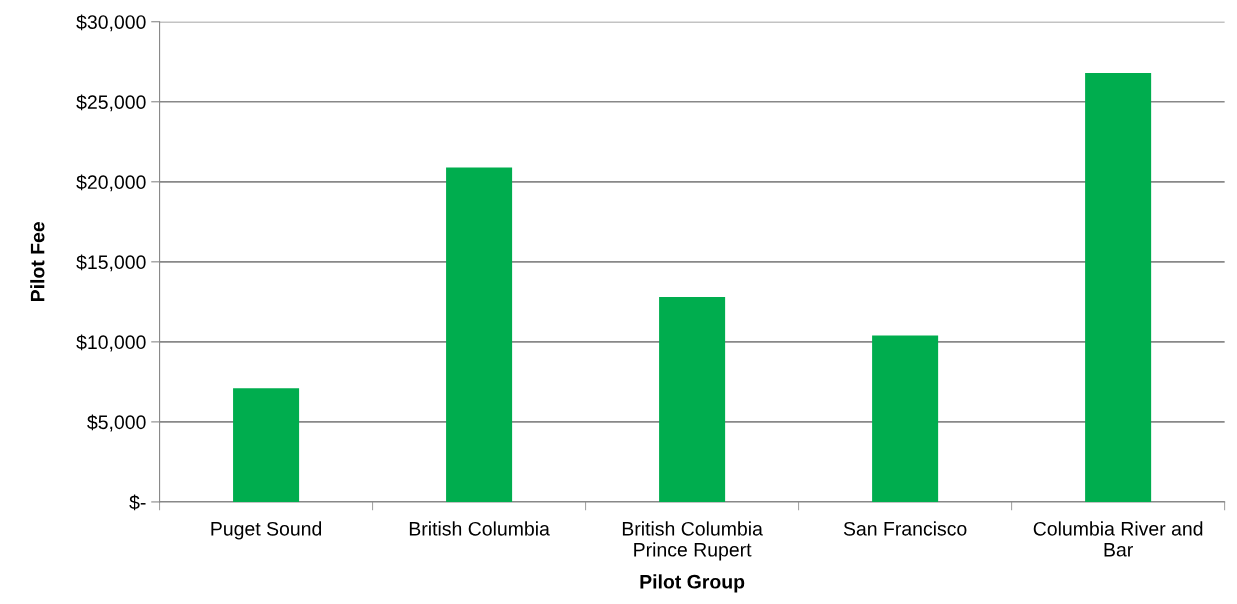  What do you see at coordinates (692, 541) in the screenshot?
I see `x-tick-label: British Columbia Prince Rupert` at bounding box center [692, 541].